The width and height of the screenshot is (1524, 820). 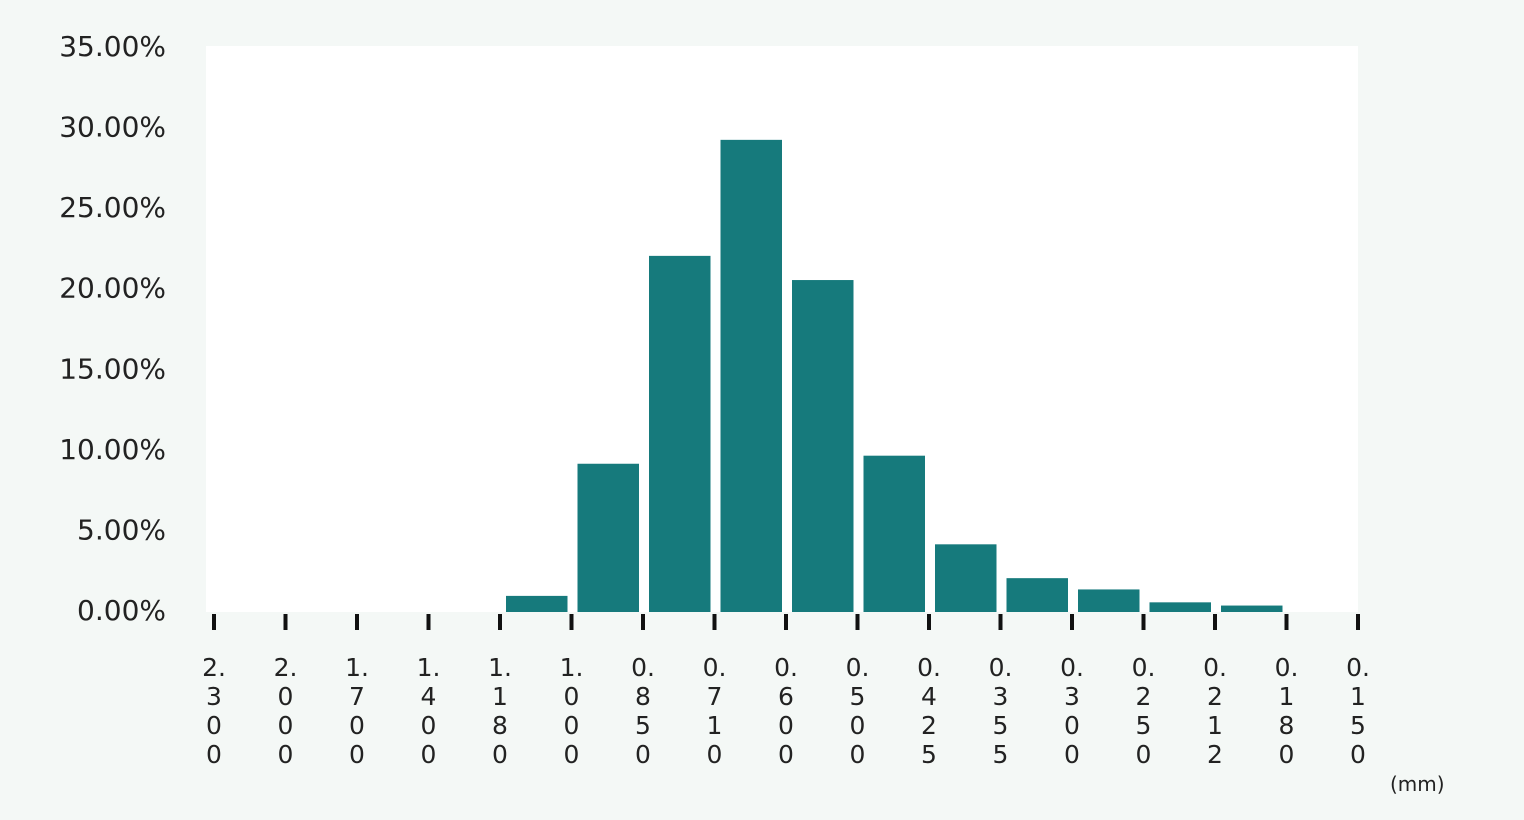 I want to click on x-tick-label: 1.180, so click(x=500, y=711).